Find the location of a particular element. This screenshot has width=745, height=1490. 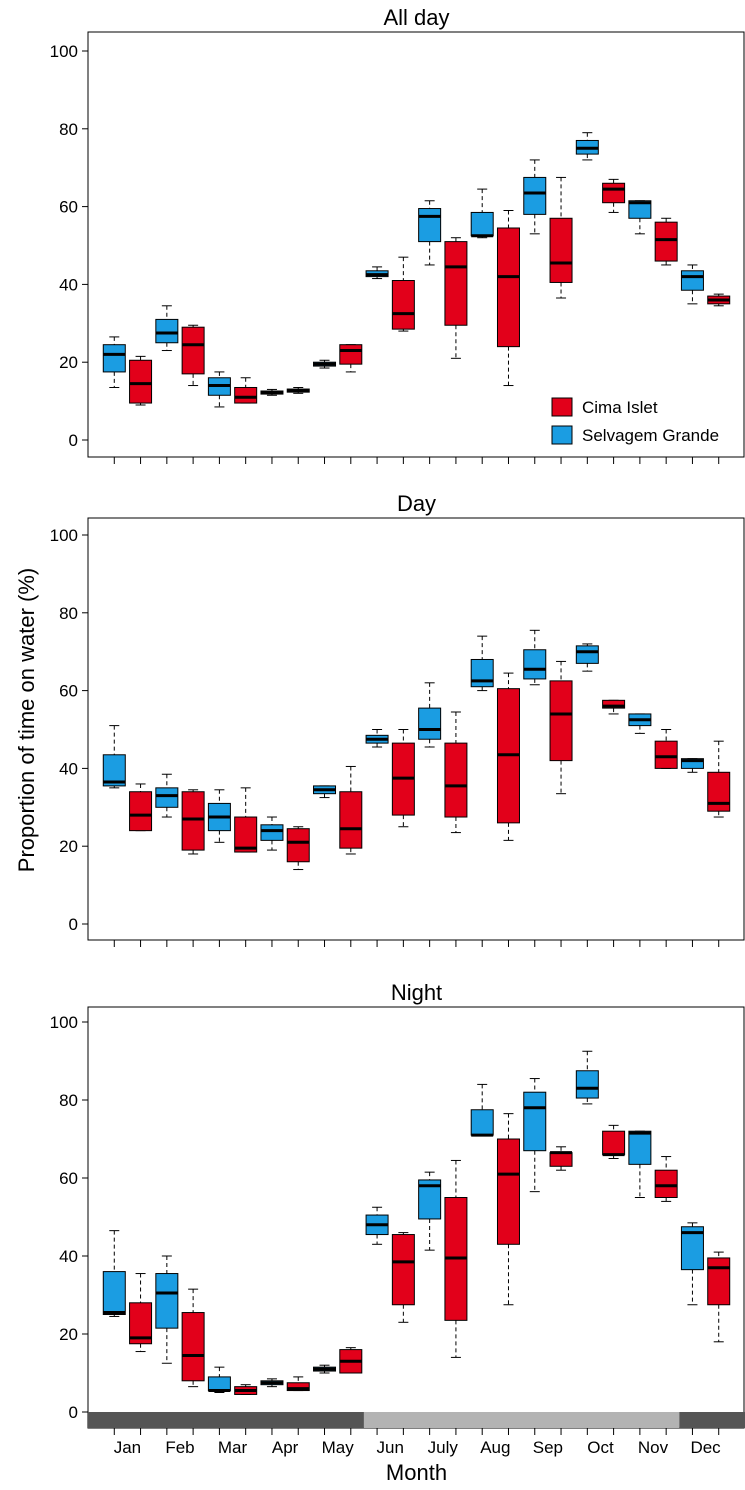

month-label: July is located at coordinates (443, 1447).